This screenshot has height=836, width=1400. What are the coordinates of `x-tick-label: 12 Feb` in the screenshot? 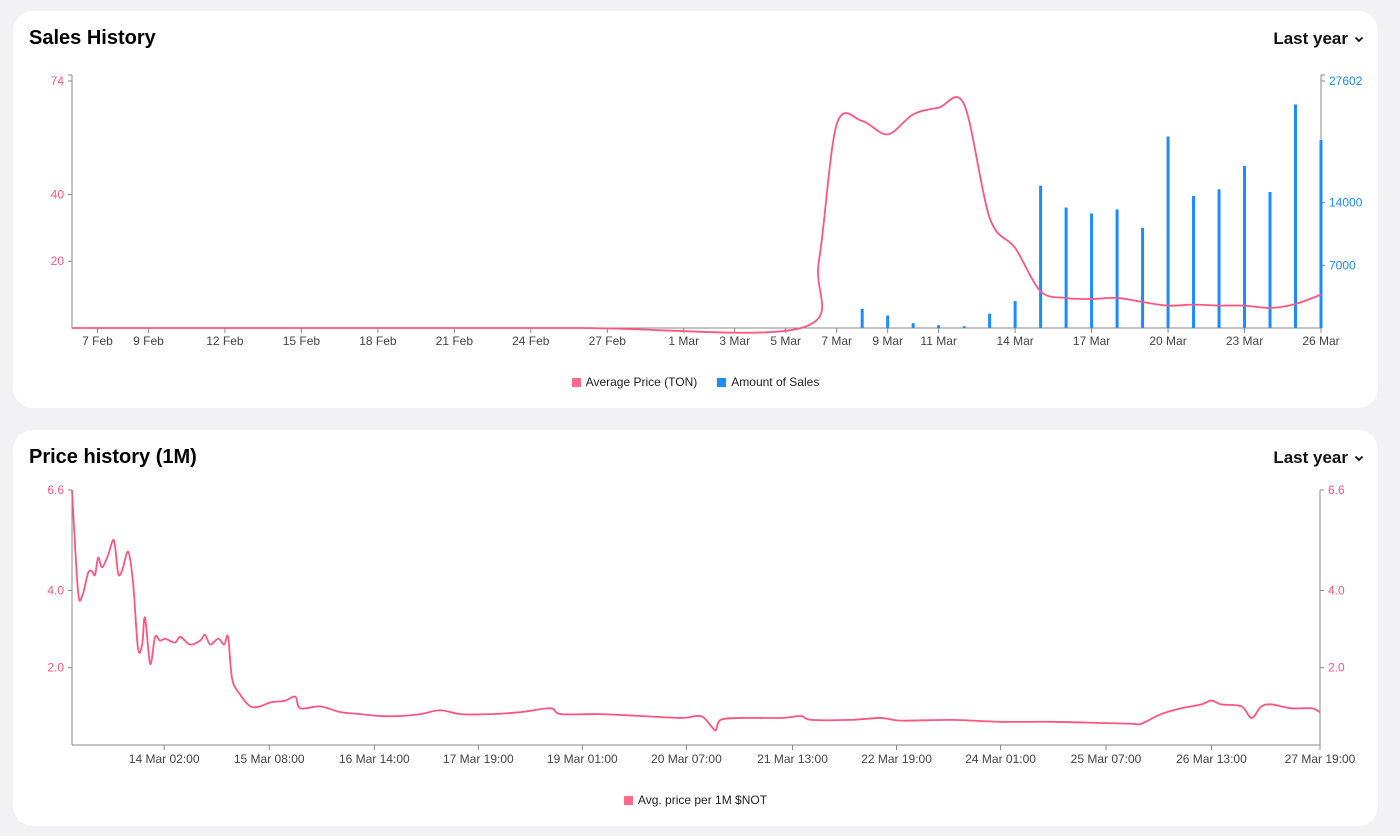 It's located at (225, 341).